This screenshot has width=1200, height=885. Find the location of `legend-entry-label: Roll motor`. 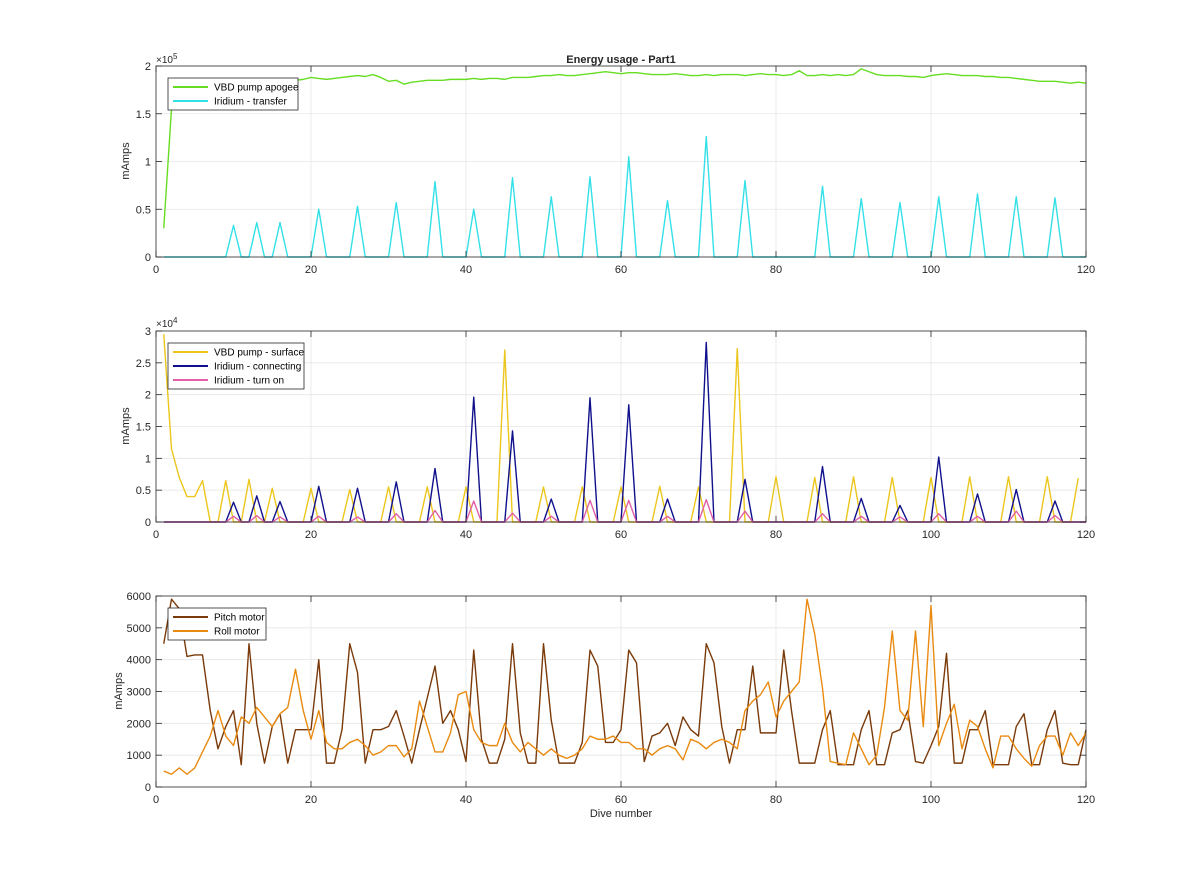

legend-entry-label: Roll motor is located at coordinates (237, 632).